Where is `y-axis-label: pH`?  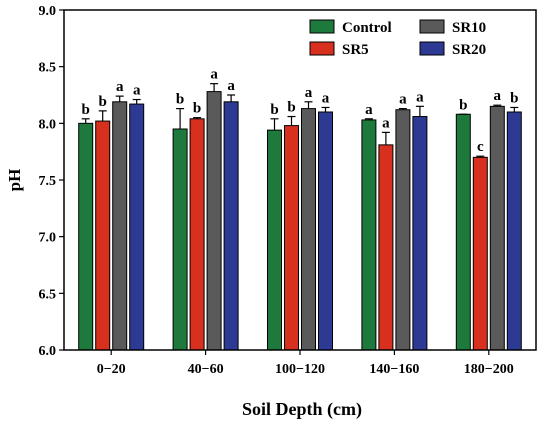 y-axis-label: pH is located at coordinates (14, 180).